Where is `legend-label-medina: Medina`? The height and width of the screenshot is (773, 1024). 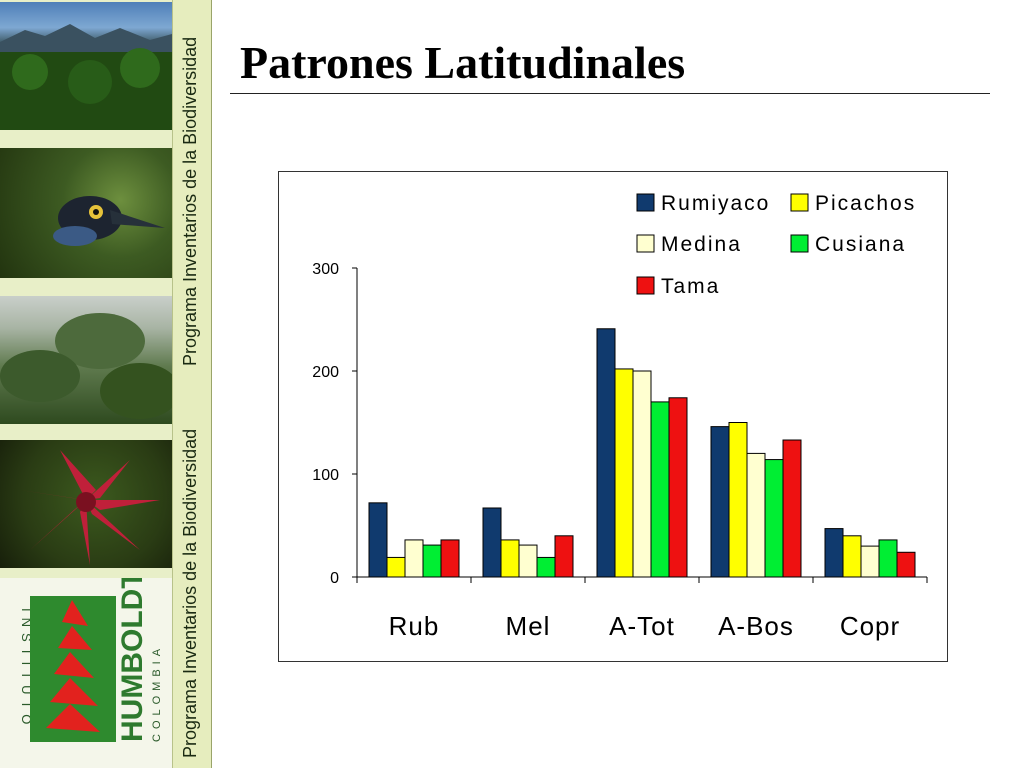 legend-label-medina: Medina is located at coordinates (701, 244).